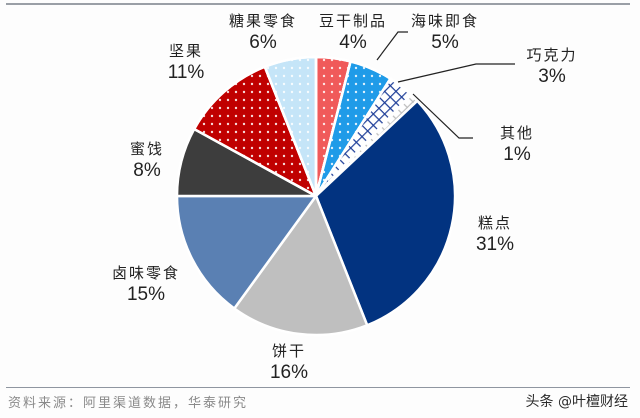 The width and height of the screenshot is (640, 418). Describe the element at coordinates (392, 46) in the screenshot. I see `leader-line-haiwei` at that location.